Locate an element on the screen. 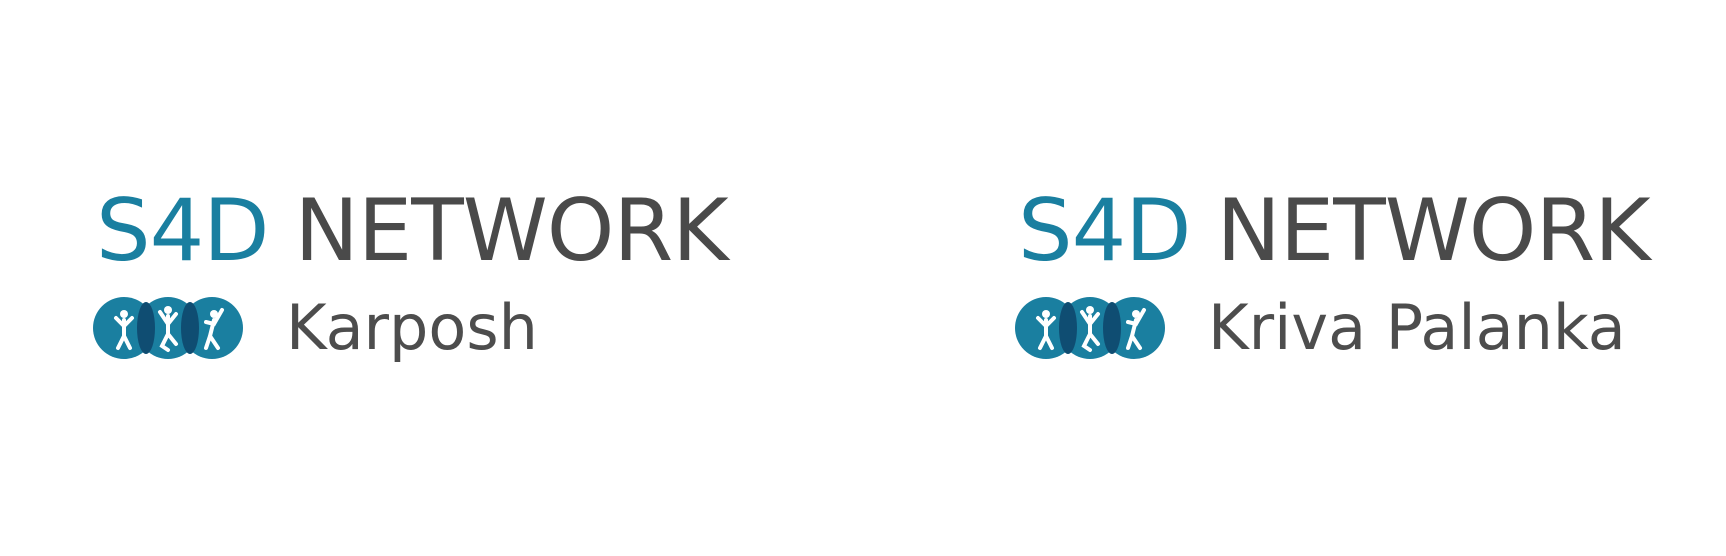  logo-kriva-palanka: S4D NETWORK Kriva Palanka is located at coordinates (1333, 276).